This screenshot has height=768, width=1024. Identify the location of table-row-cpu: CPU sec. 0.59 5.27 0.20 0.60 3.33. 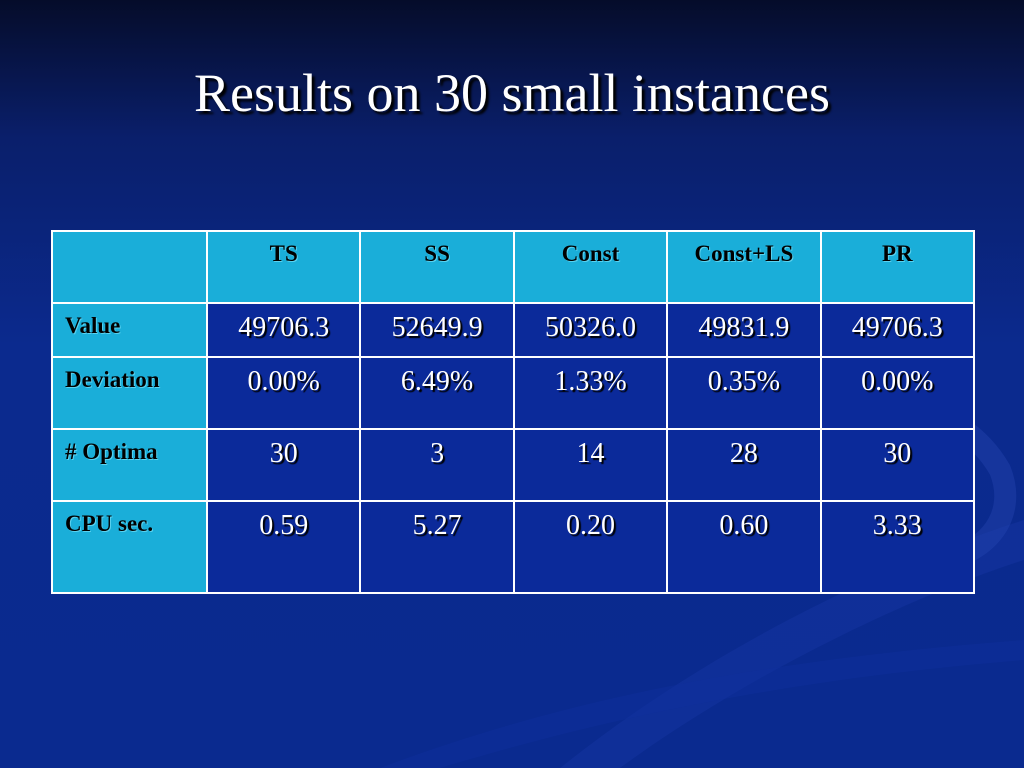
(513, 547).